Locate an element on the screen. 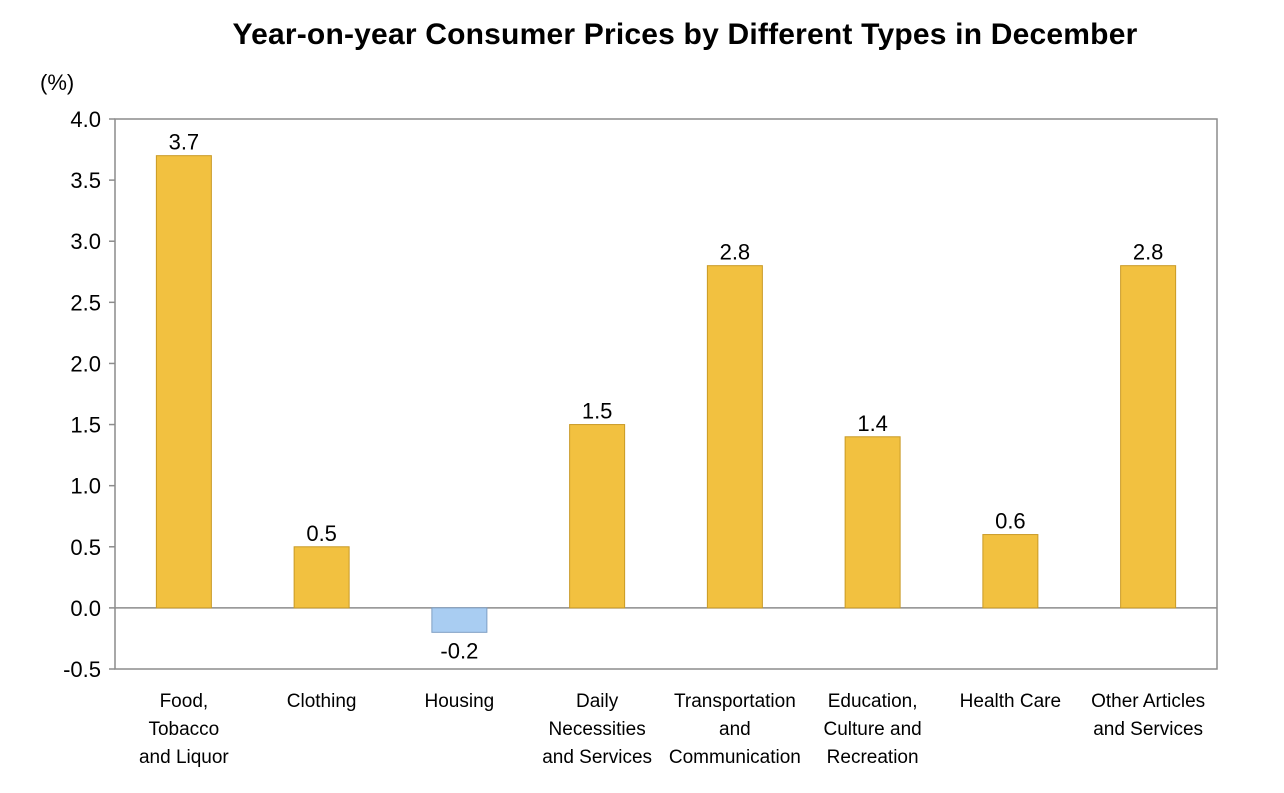 Image resolution: width=1284 pixels, height=793 pixels. y-tick-label: 0.5 is located at coordinates (85, 547).